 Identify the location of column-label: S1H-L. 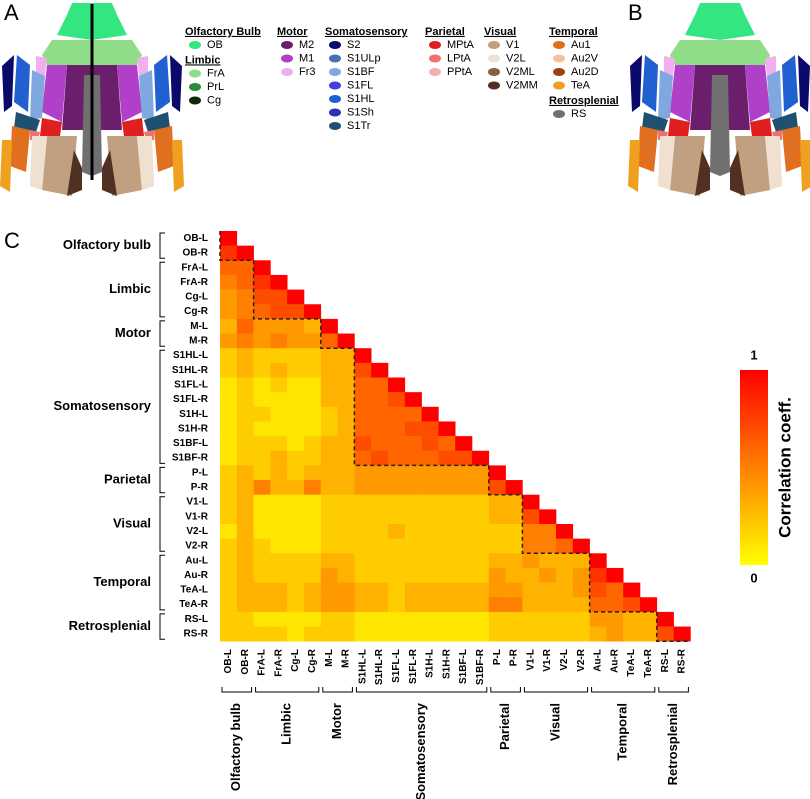
(430, 663).